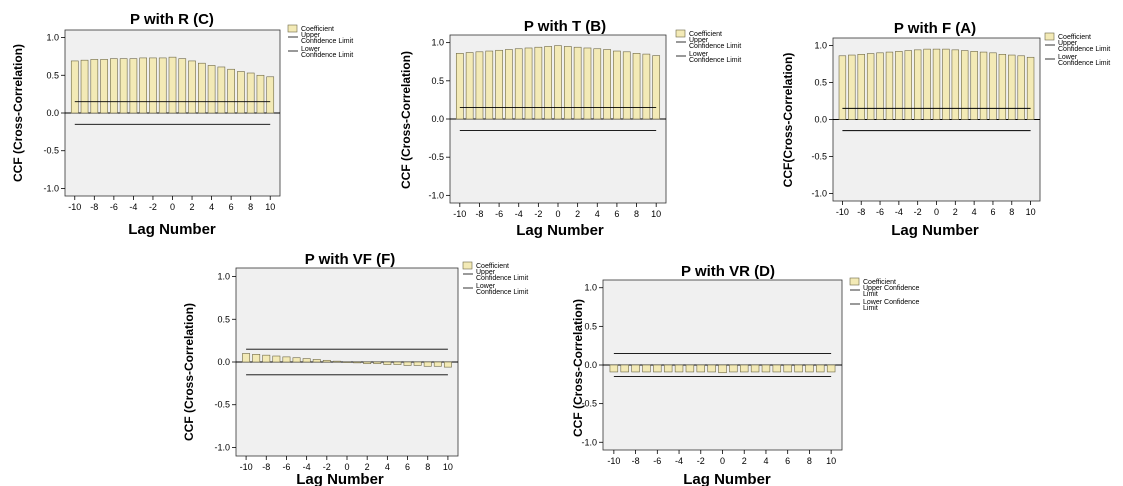  What do you see at coordinates (327, 55) in the screenshot?
I see `legend-lower-line2: Confidence Limit` at bounding box center [327, 55].